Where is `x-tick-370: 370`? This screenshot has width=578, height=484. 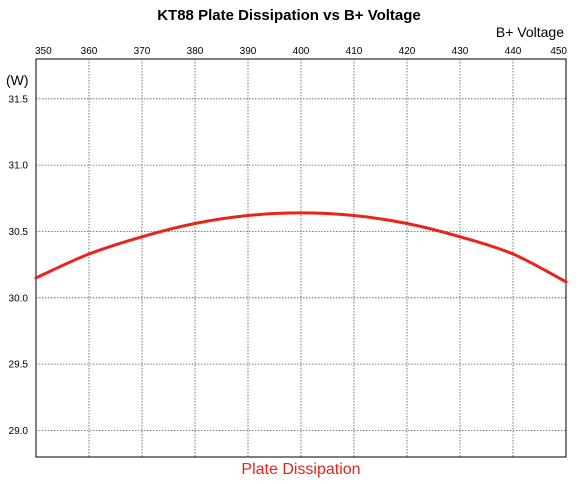 x-tick-370: 370 is located at coordinates (142, 51).